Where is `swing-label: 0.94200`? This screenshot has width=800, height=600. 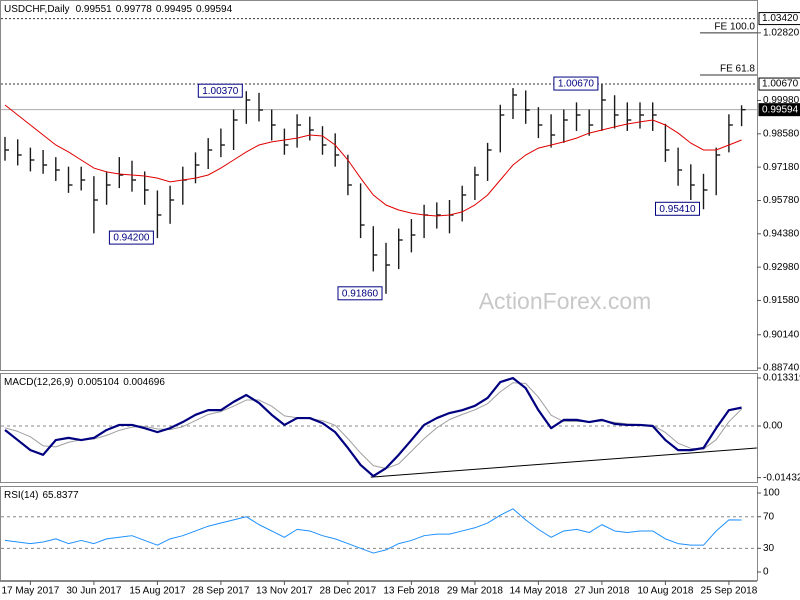
swing-label: 0.94200 is located at coordinates (131, 238).